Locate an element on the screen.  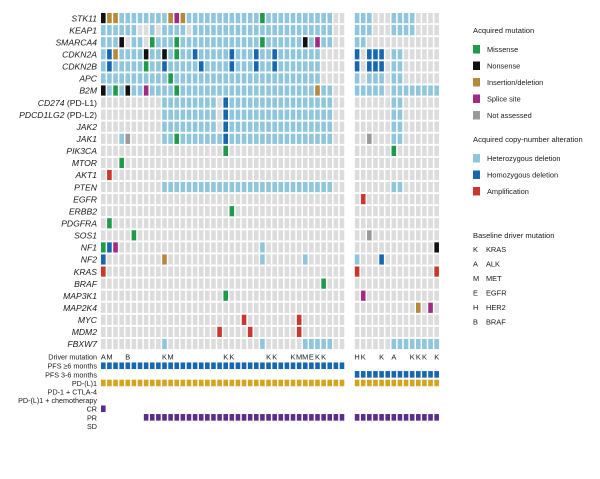
pfs-bar is located at coordinates (140, 366).